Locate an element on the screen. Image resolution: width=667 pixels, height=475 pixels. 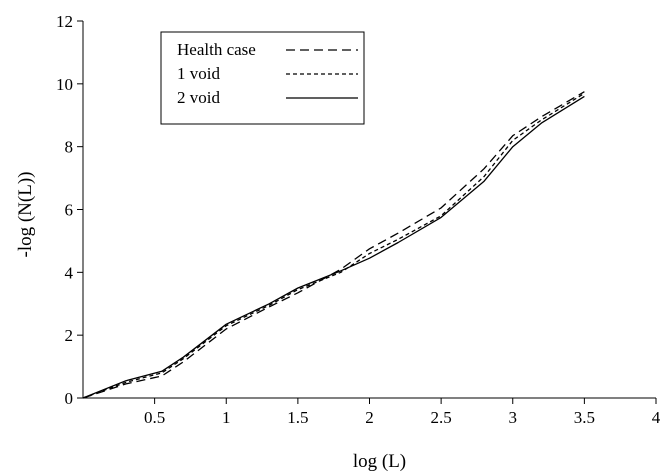
x-axis-title: log (L) is located at coordinates (379, 461).